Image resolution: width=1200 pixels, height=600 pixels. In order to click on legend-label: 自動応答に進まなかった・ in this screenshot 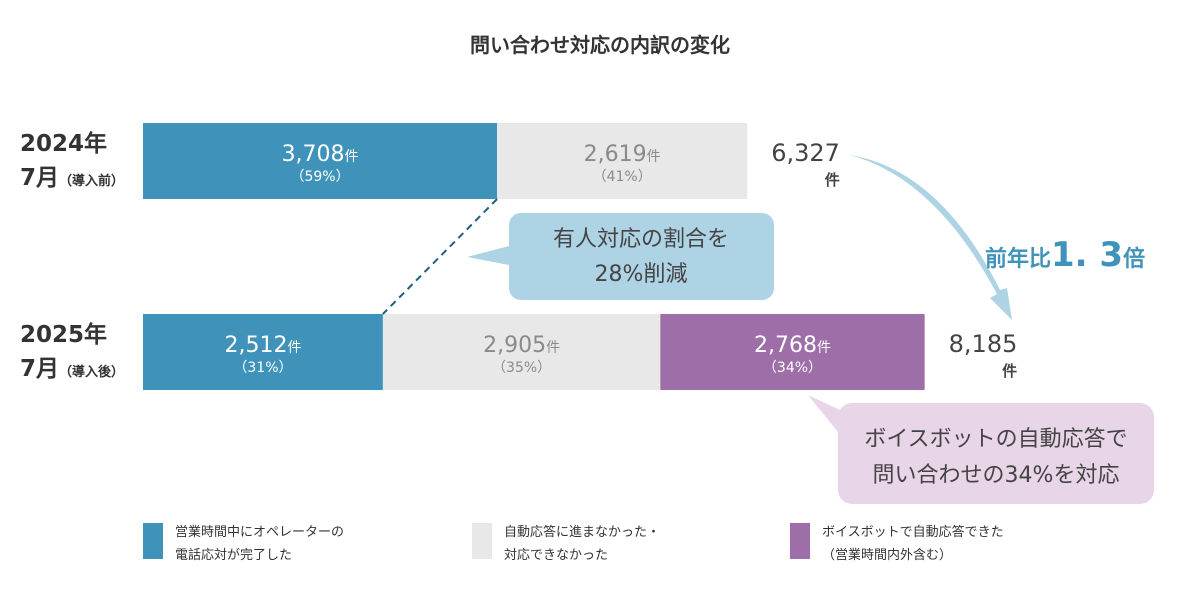, I will do `click(582, 532)`.